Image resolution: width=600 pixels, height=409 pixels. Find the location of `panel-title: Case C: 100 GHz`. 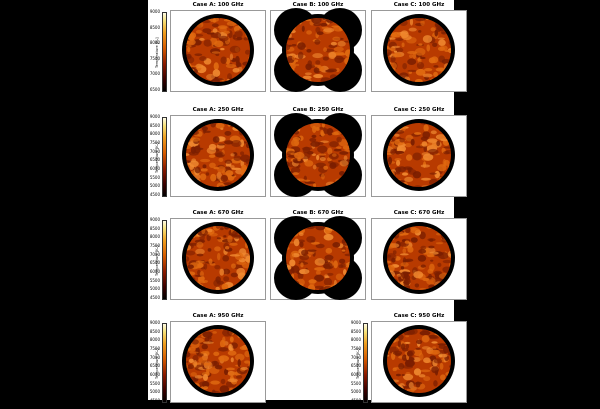

panel-title: Case C: 100 GHz is located at coordinates (419, 5).